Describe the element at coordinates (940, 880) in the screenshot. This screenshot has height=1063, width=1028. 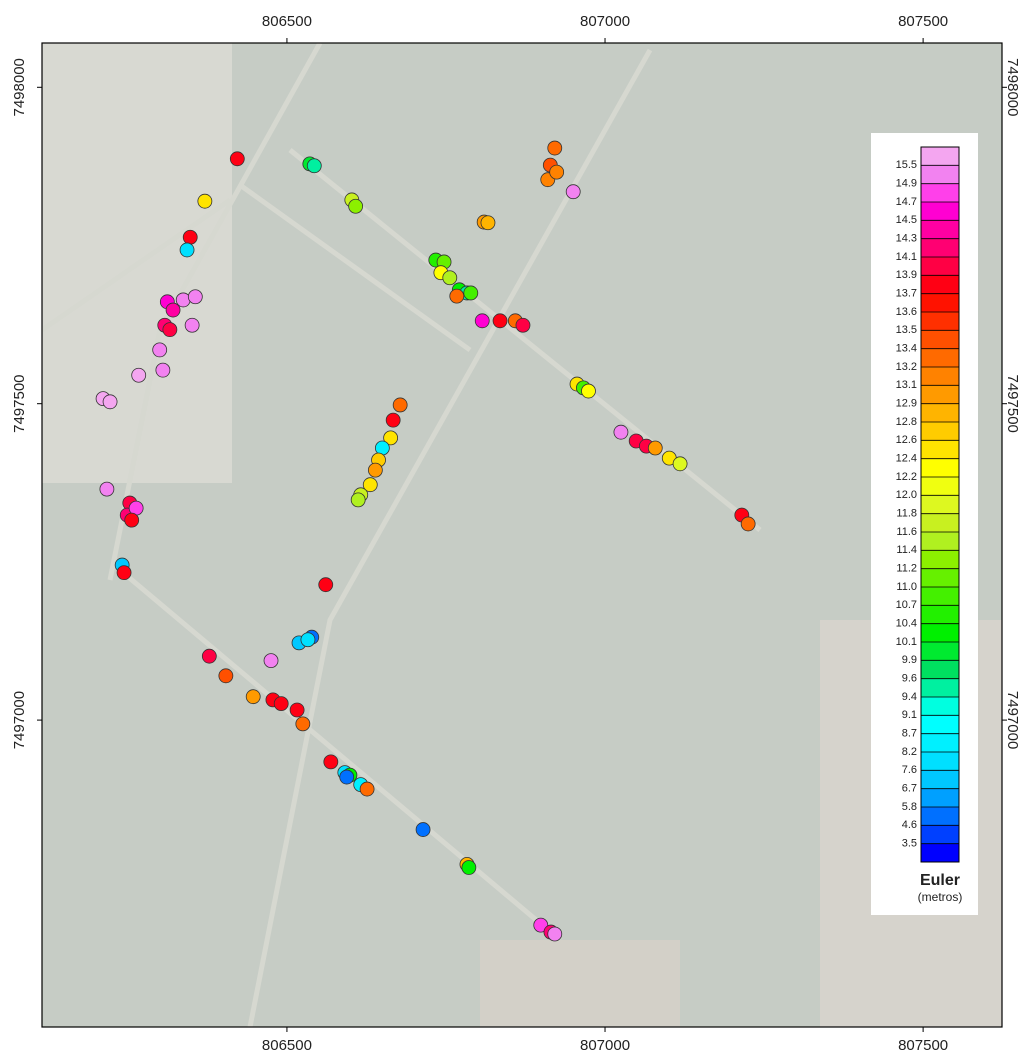
I see `colorbar-title: Euler` at that location.